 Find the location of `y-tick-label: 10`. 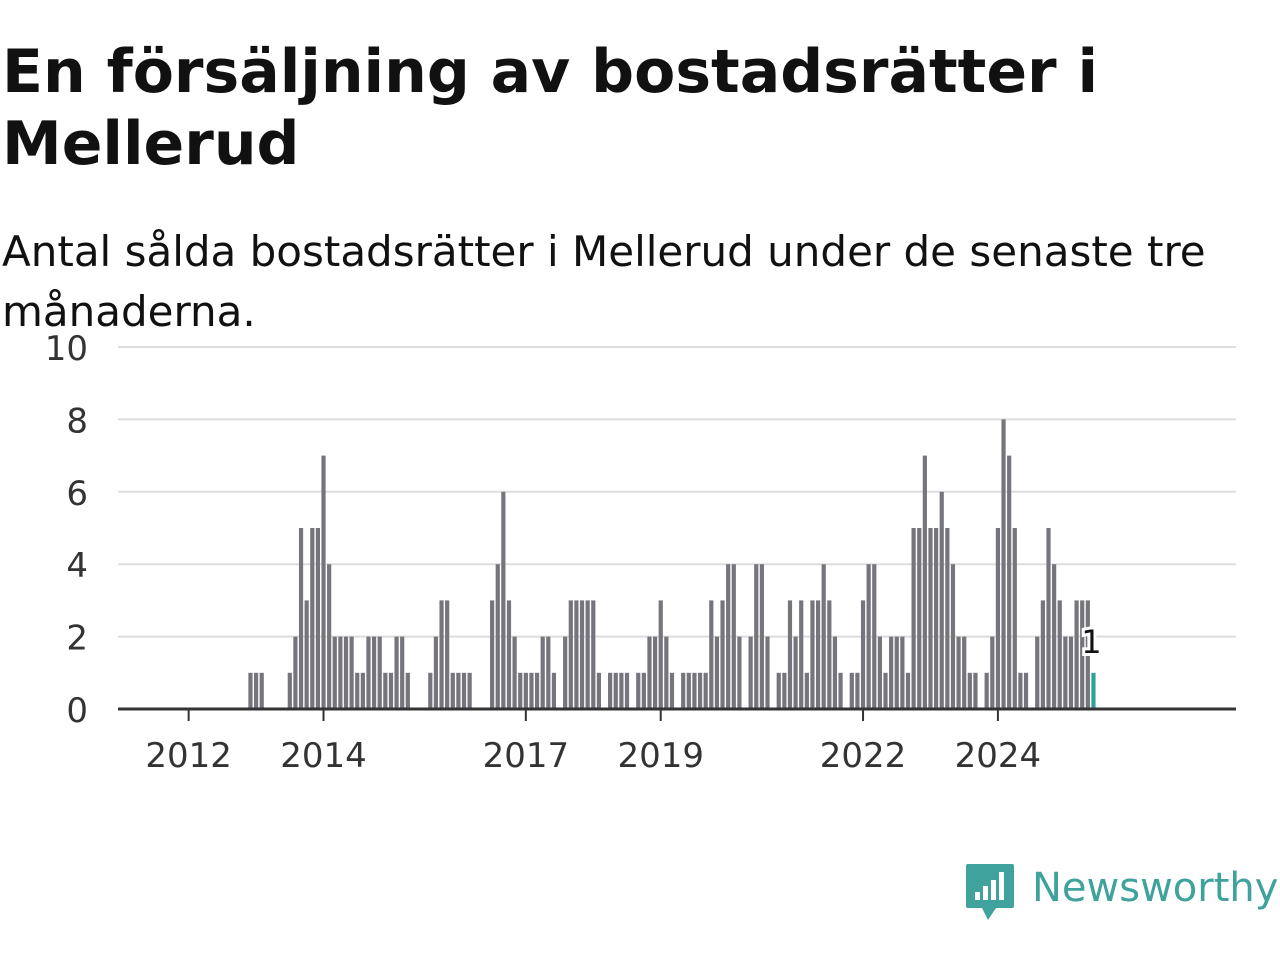

y-tick-label: 10 is located at coordinates (66, 349).